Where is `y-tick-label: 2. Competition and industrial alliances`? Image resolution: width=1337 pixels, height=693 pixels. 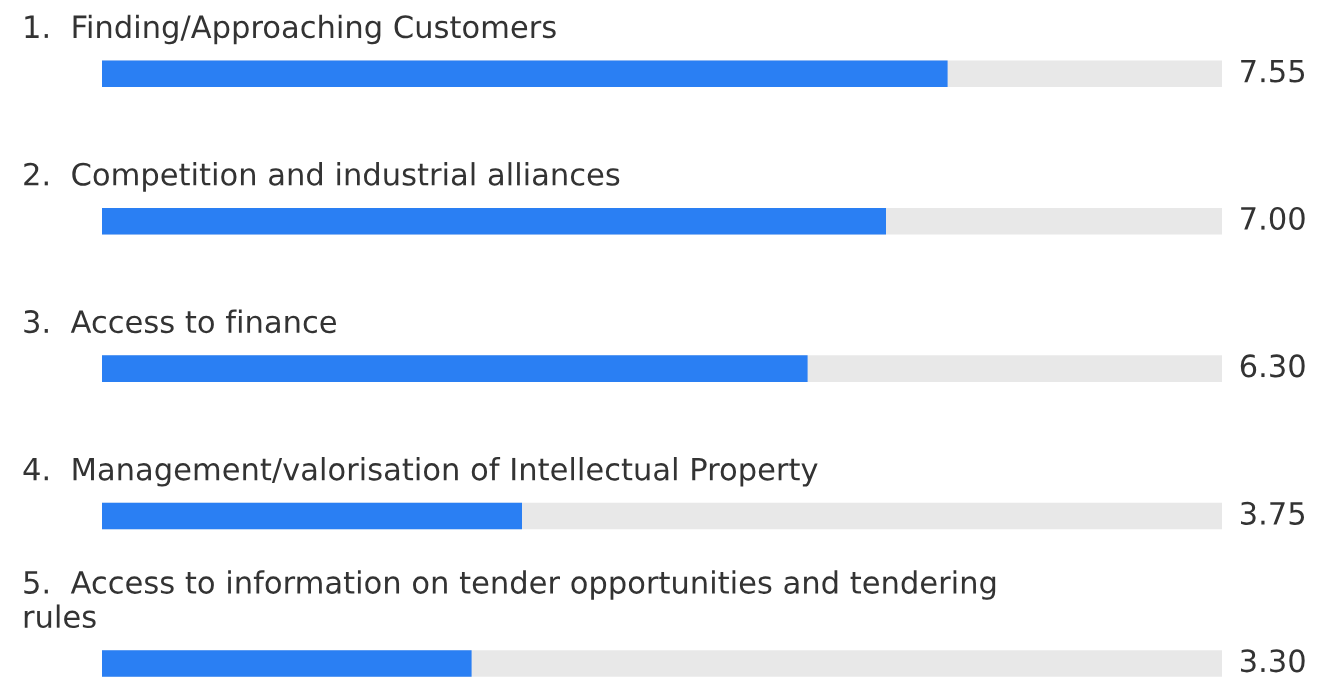
y-tick-label: 2. Competition and industrial alliances is located at coordinates (322, 177).